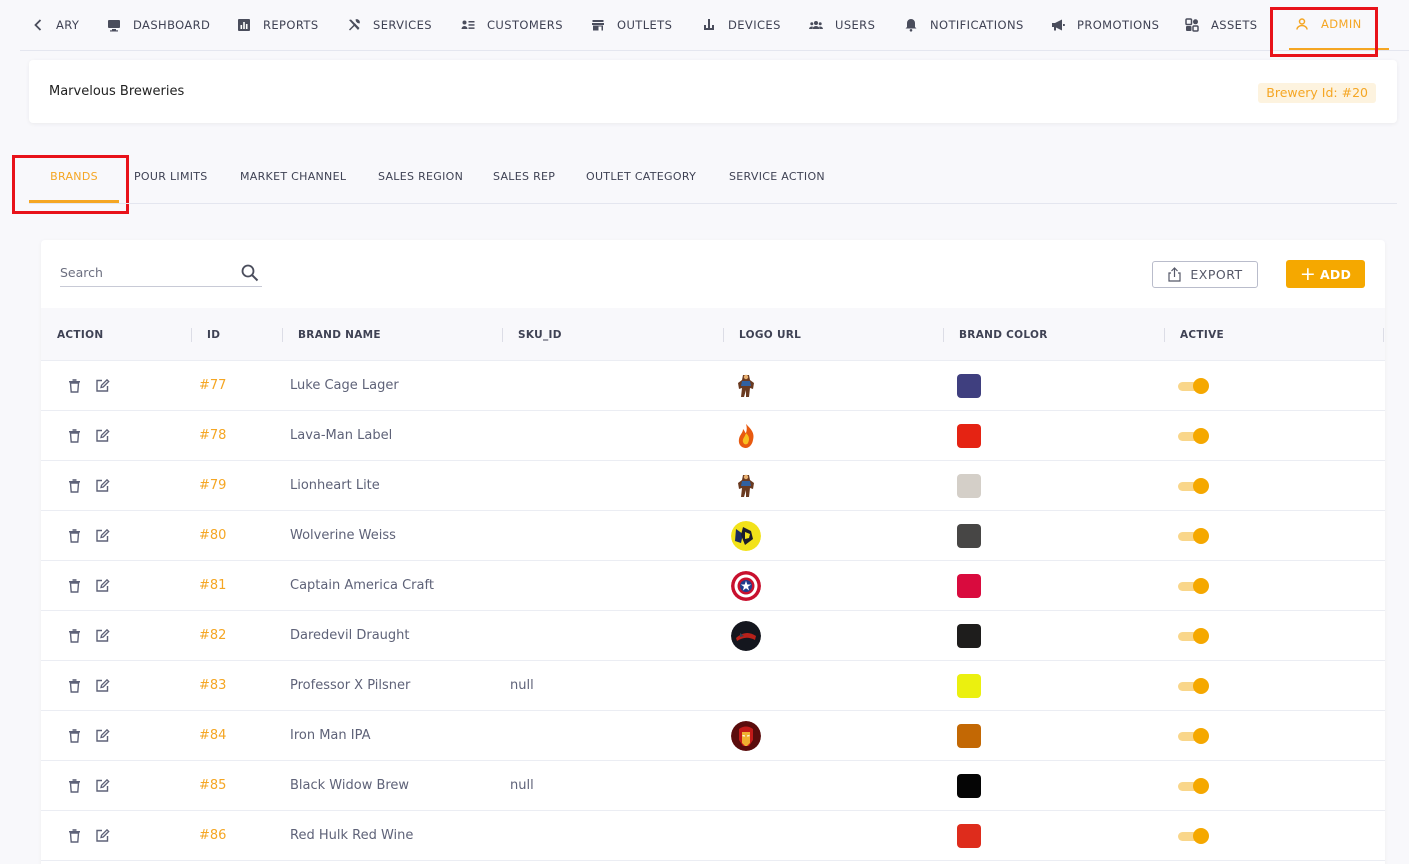 The height and width of the screenshot is (864, 1409). What do you see at coordinates (250, 273) in the screenshot?
I see `search-icon` at bounding box center [250, 273].